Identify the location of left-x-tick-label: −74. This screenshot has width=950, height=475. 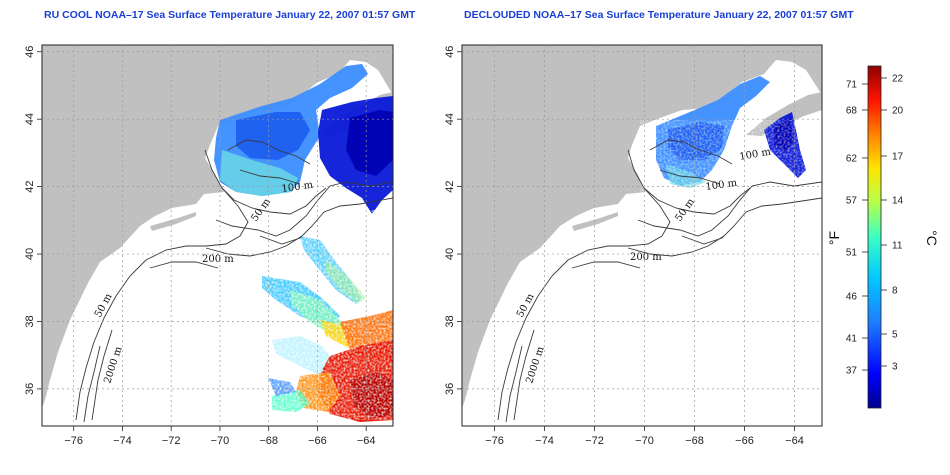
(122, 441).